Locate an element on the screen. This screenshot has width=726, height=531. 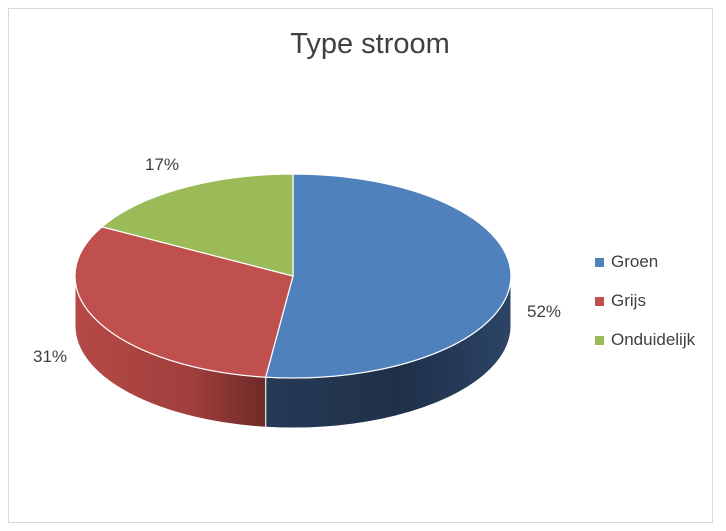
data-label-onduidelijk: 17% is located at coordinates (162, 164).